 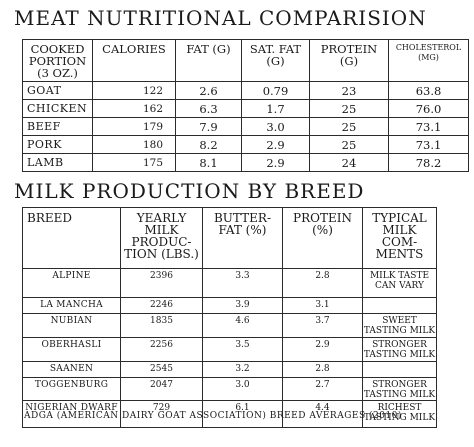 What do you see at coordinates (399, 238) in the screenshot?
I see `header-comments: TYPICAL MILK COM- MENTS` at bounding box center [399, 238].